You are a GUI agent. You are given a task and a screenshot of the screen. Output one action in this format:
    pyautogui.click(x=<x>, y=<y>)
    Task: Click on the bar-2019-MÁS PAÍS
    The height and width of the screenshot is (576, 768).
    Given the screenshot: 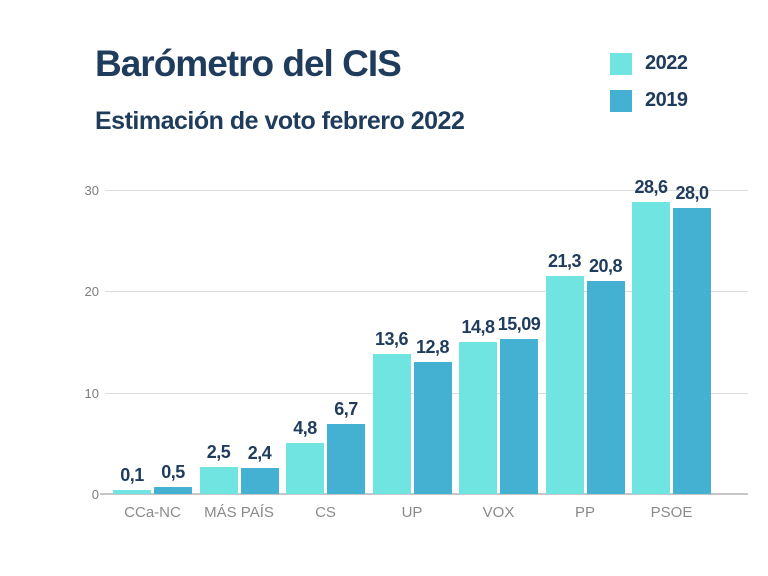 What is the action you would take?
    pyautogui.click(x=259, y=480)
    